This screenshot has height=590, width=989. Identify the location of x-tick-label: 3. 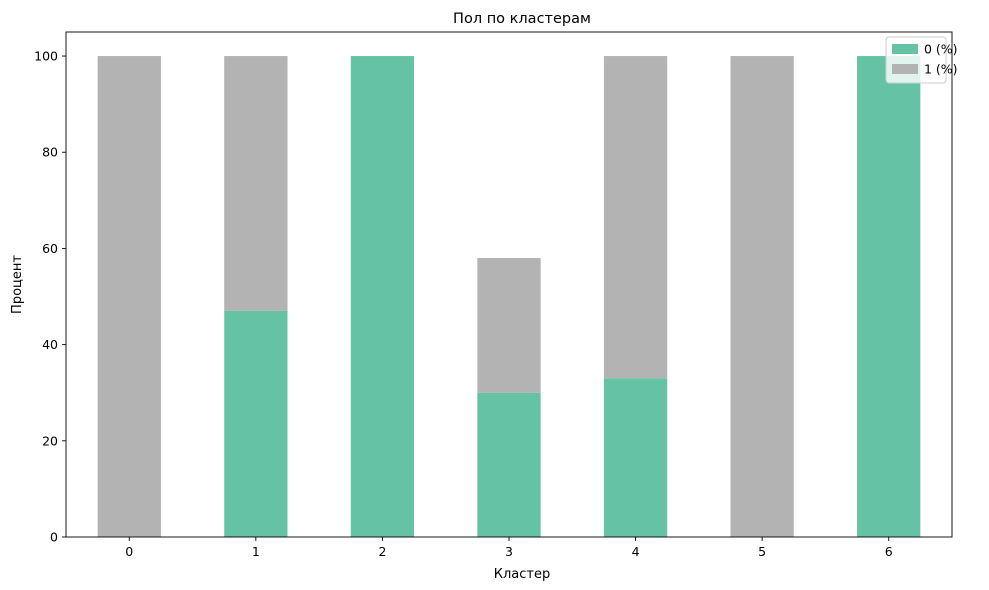
(509, 551).